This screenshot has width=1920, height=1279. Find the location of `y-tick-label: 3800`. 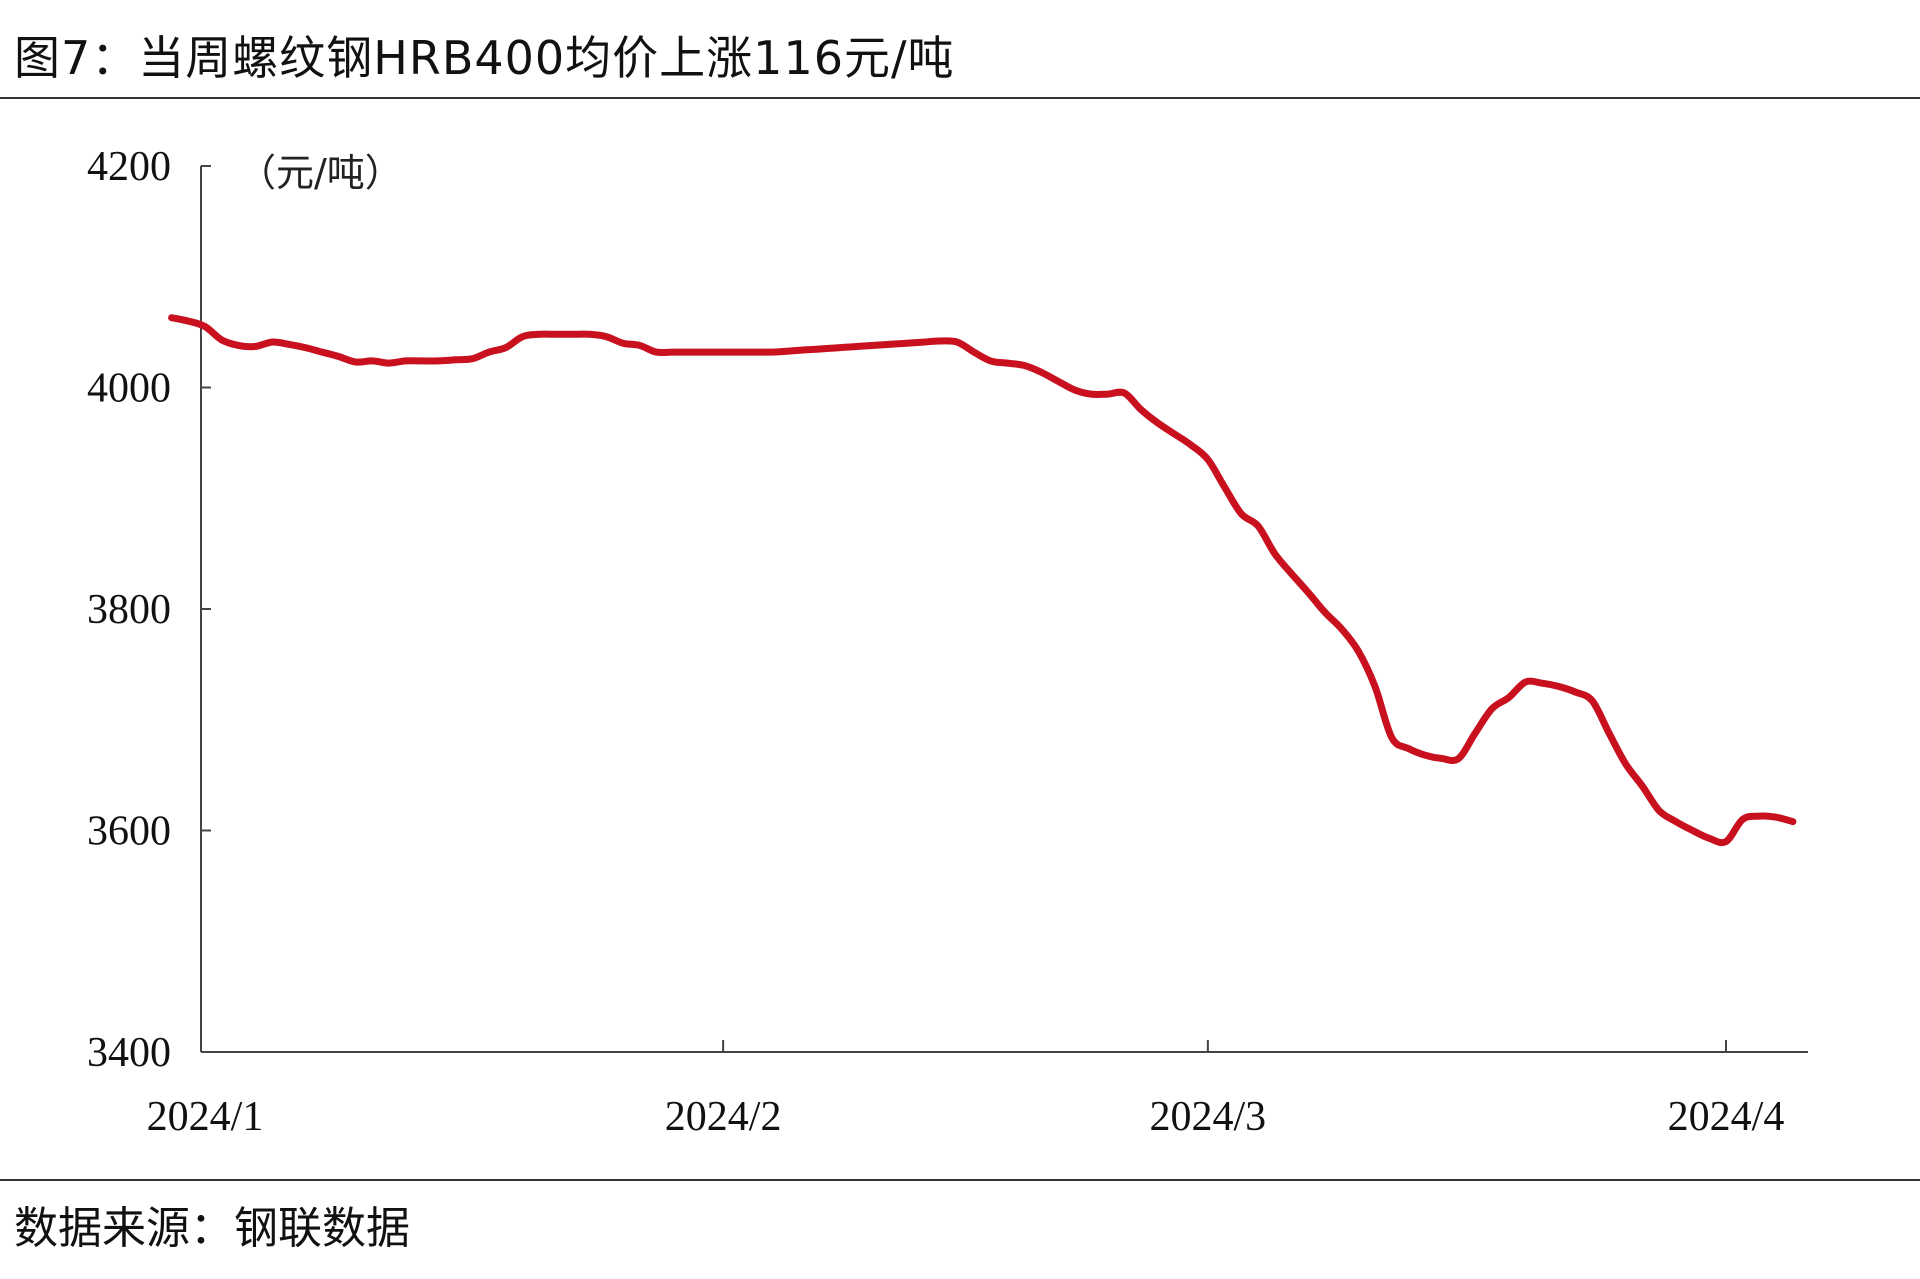

y-tick-label: 3800 is located at coordinates (129, 610).